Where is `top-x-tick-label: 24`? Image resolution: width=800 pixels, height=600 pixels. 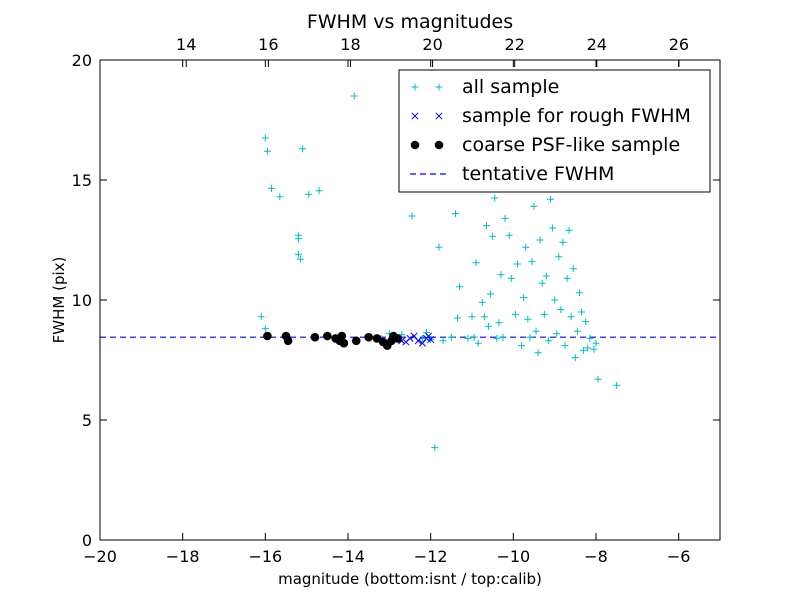 top-x-tick-label: 24 is located at coordinates (597, 44).